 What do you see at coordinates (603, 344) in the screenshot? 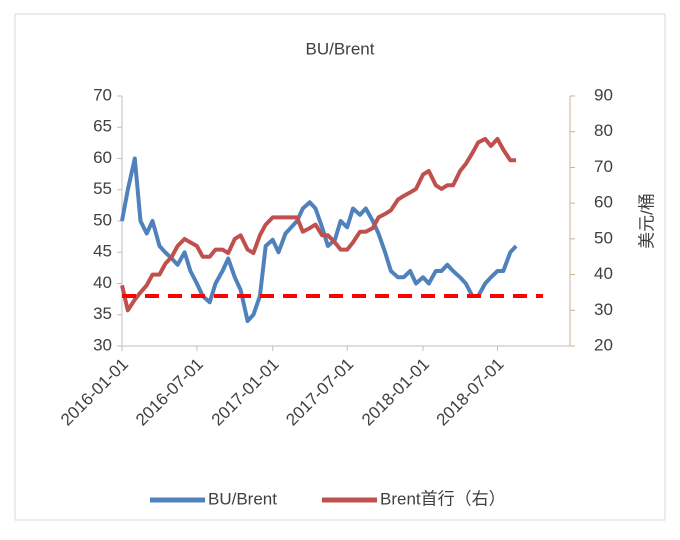
I see `y2-tick-label: 20` at bounding box center [603, 344].